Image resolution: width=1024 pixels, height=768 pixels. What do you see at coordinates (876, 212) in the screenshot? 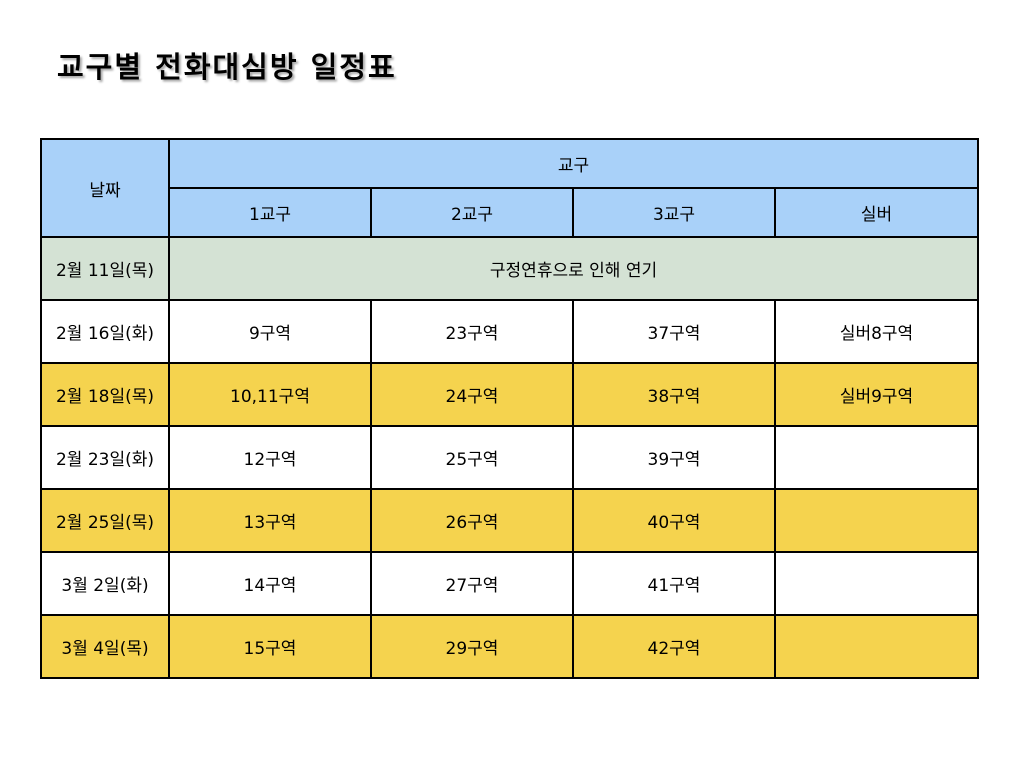
I see `column-header-silver: 실버` at bounding box center [876, 212].